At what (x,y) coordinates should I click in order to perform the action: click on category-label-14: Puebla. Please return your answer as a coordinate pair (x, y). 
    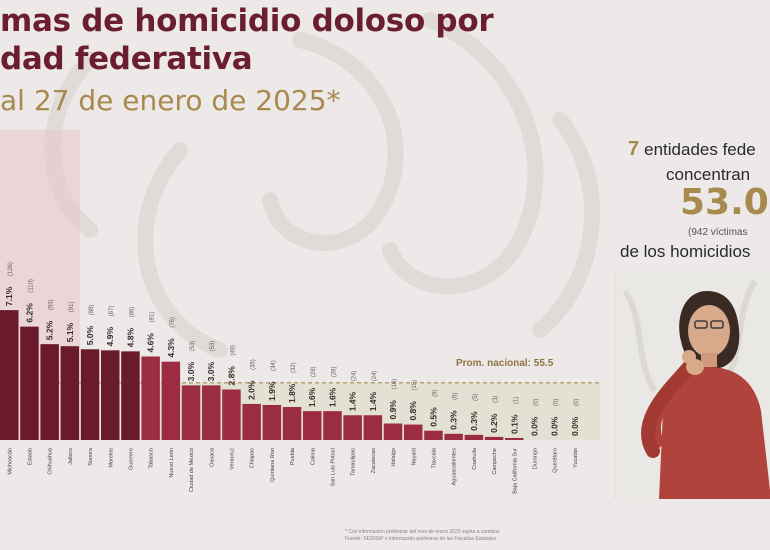
    Looking at the image, I should click on (293, 456).